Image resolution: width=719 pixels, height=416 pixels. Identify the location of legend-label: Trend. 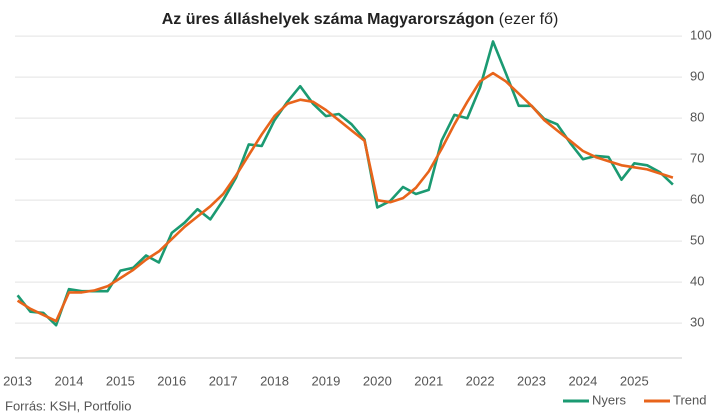
(689, 399).